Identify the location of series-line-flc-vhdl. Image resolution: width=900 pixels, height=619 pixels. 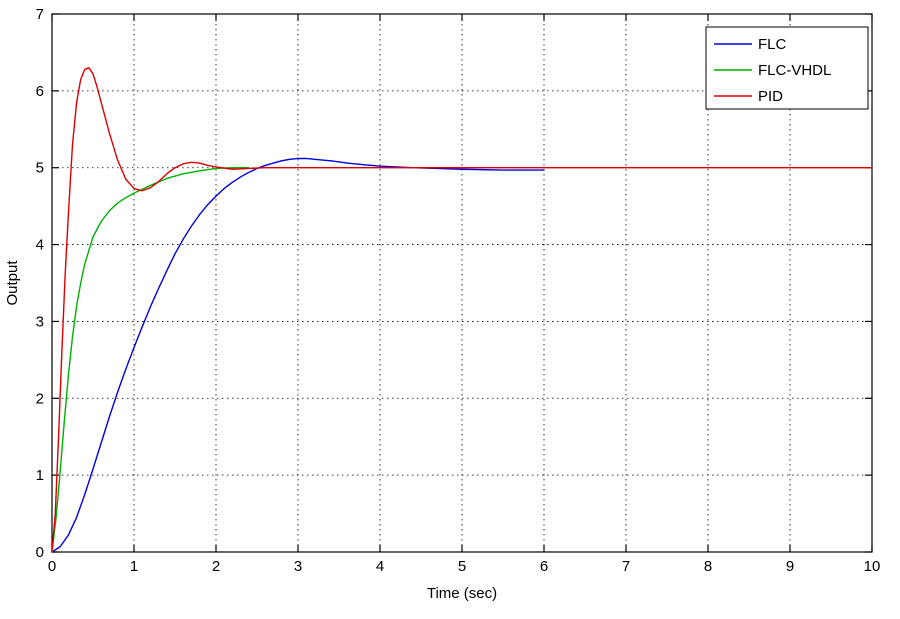
(150, 360).